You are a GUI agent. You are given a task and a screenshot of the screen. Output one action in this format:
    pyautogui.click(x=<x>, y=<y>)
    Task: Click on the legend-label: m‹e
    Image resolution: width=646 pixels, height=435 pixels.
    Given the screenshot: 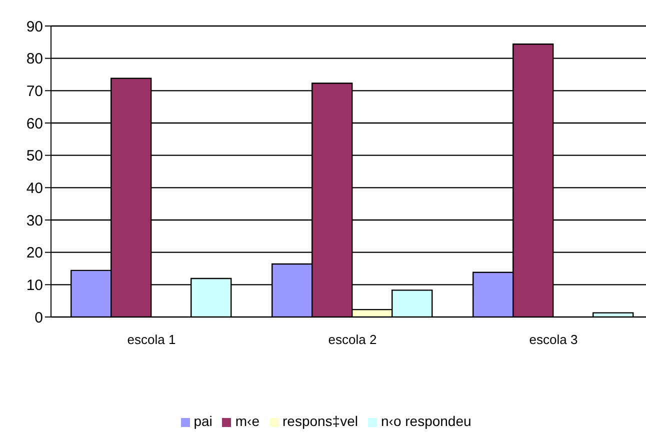 What is the action you would take?
    pyautogui.click(x=247, y=421)
    